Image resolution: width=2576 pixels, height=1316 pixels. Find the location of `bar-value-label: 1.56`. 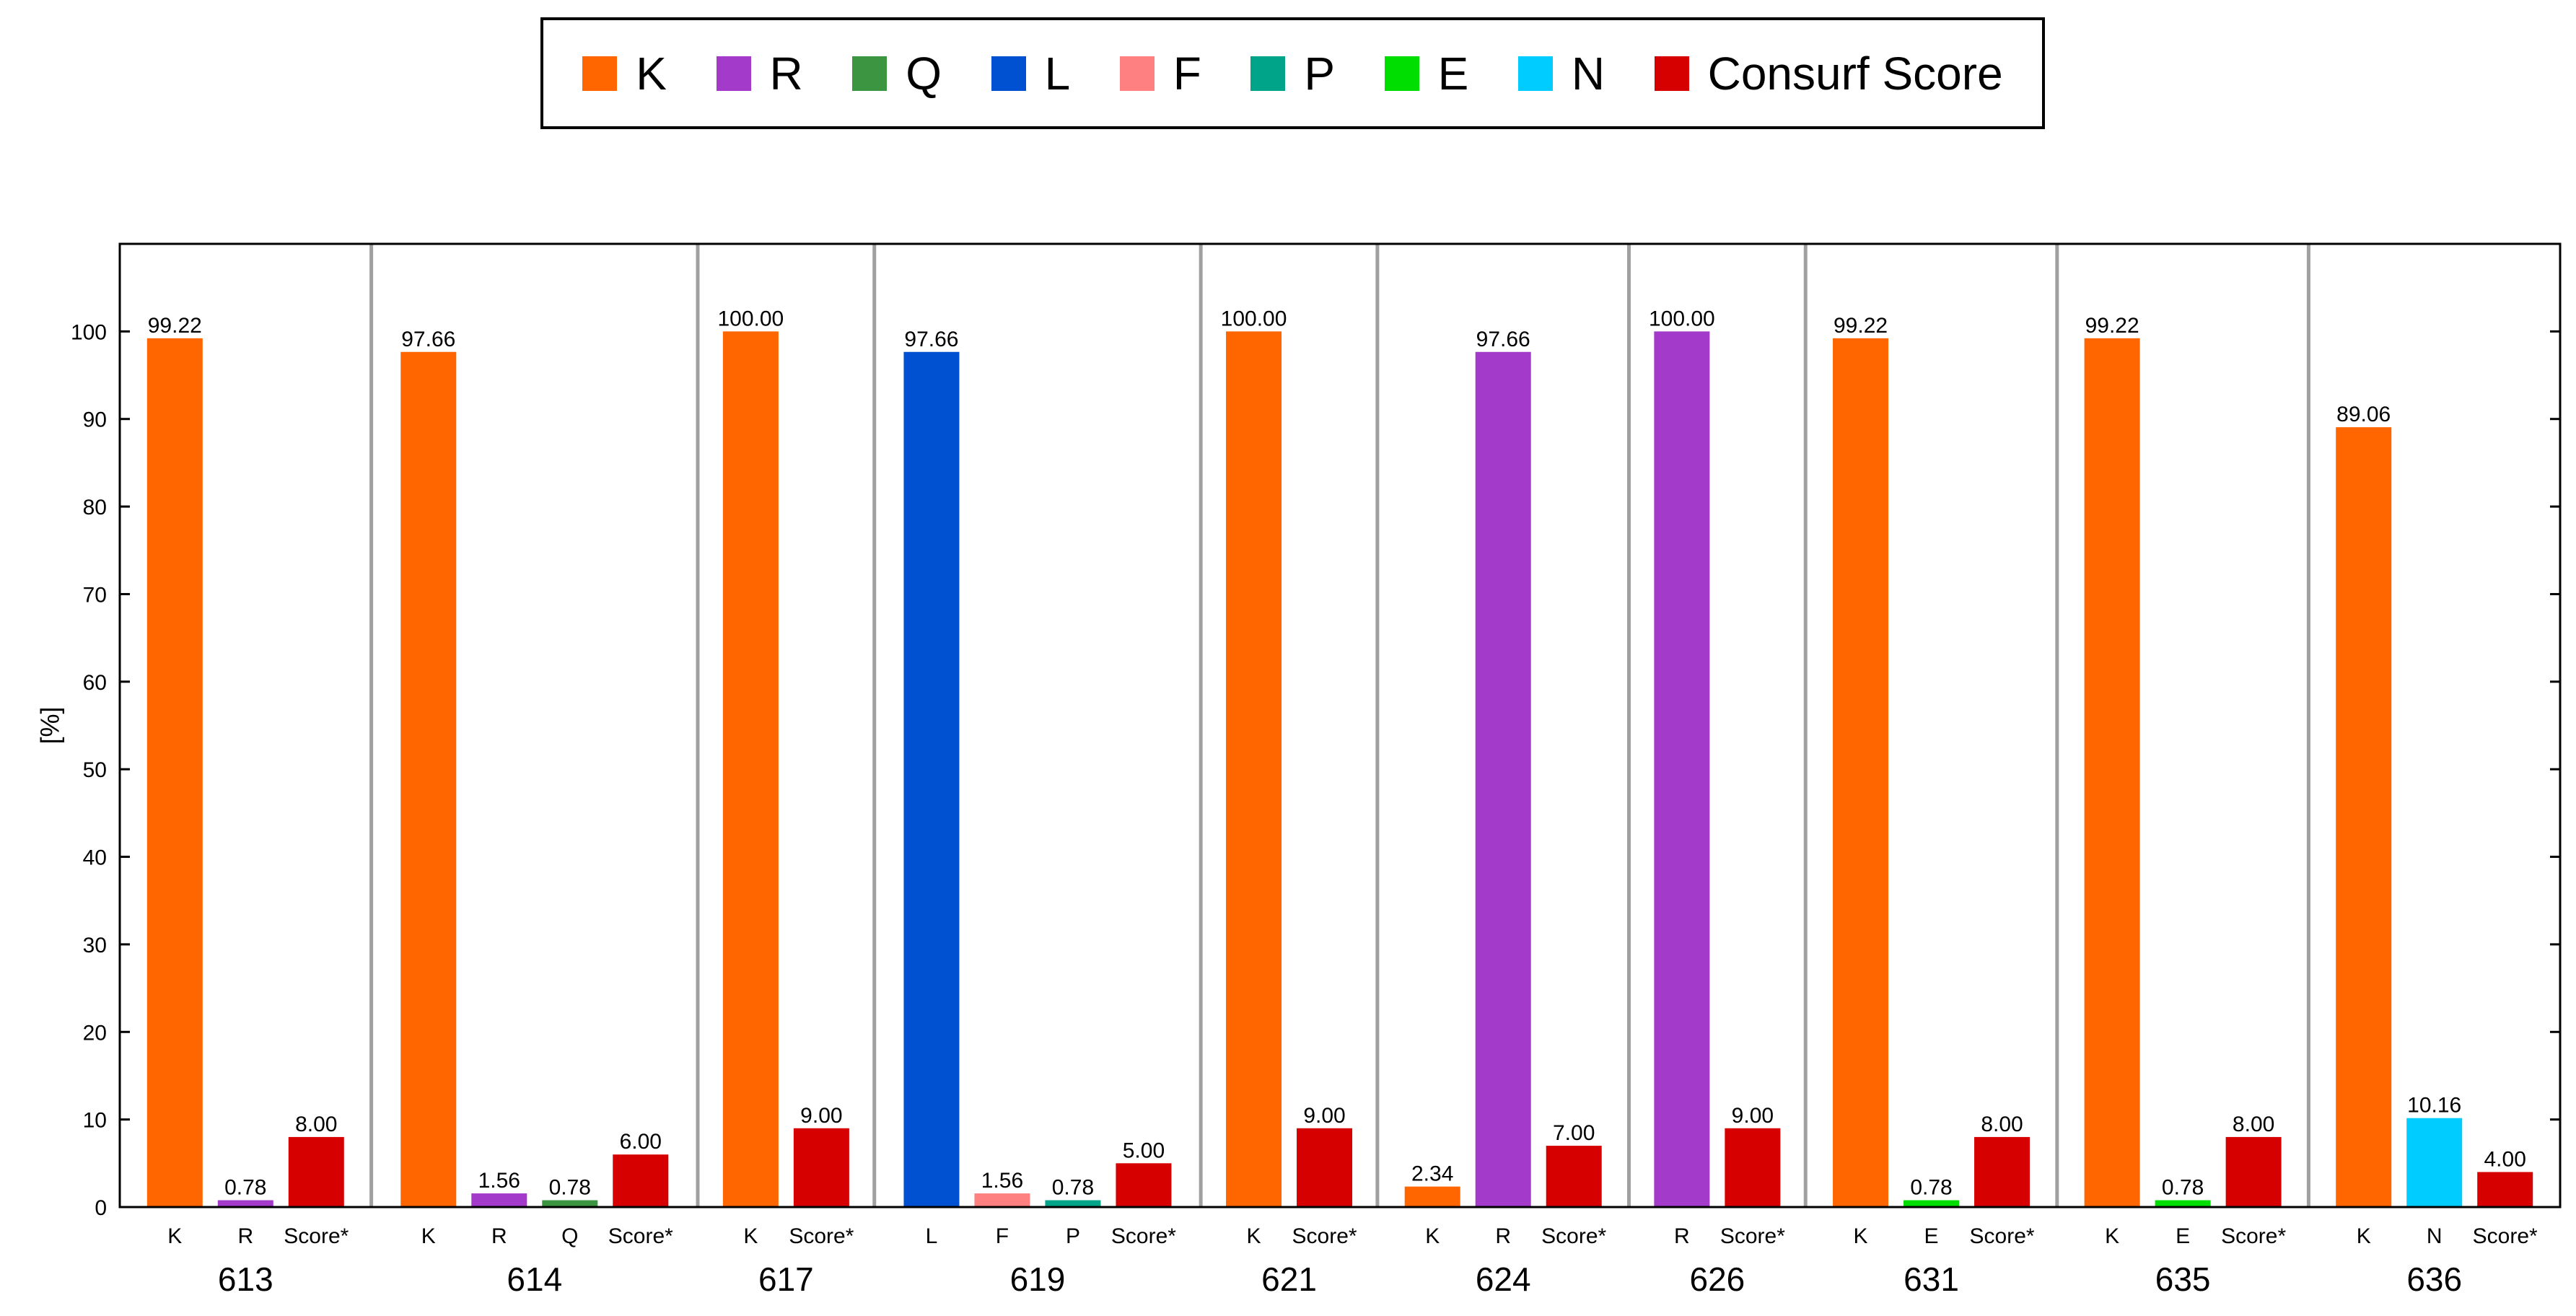

bar-value-label: 1.56 is located at coordinates (1002, 1181).